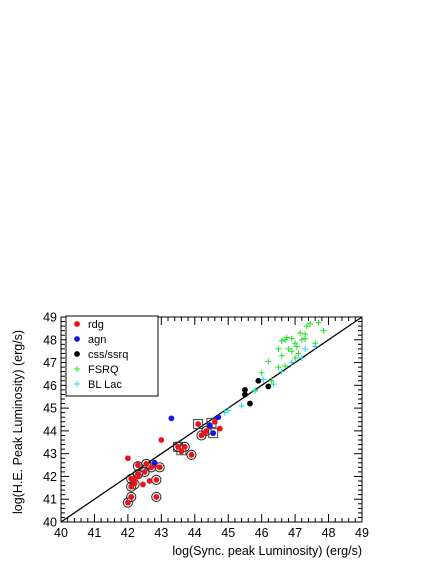 This screenshot has width=436, height=564. I want to click on legend: rdg agn css/ssrq FSRQ BL Lac, so click(112, 356).